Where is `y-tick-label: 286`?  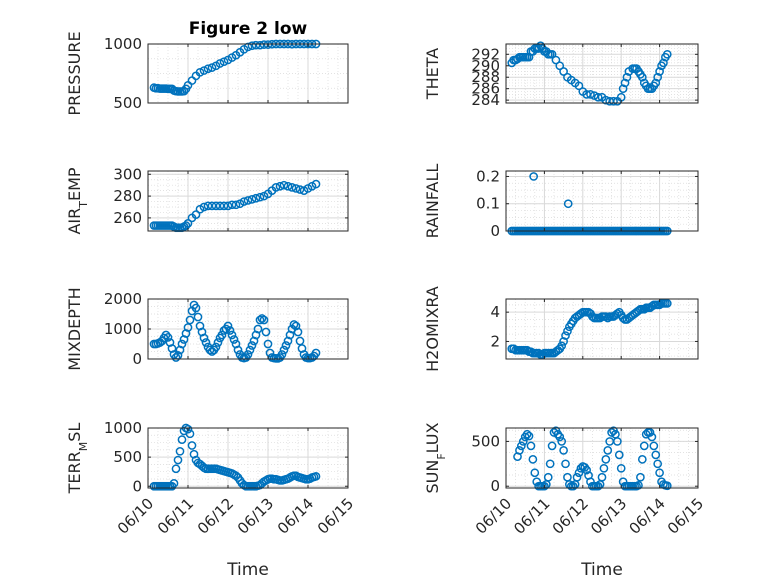 y-tick-label: 286 is located at coordinates (485, 89).